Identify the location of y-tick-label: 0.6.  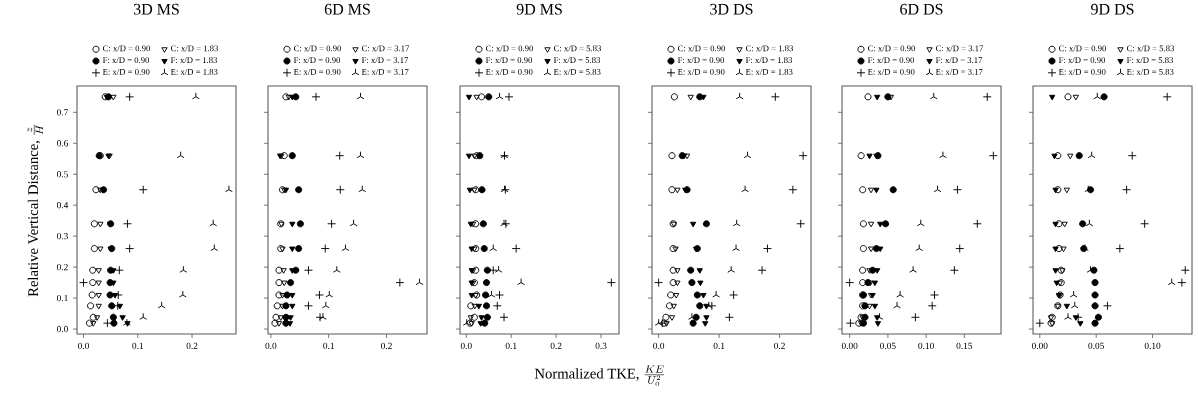
(62, 143).